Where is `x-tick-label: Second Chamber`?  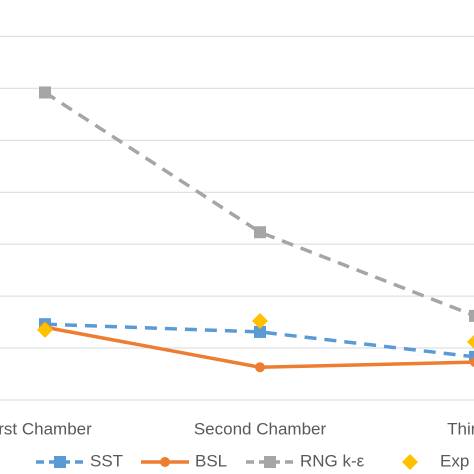 x-tick-label: Second Chamber is located at coordinates (260, 428).